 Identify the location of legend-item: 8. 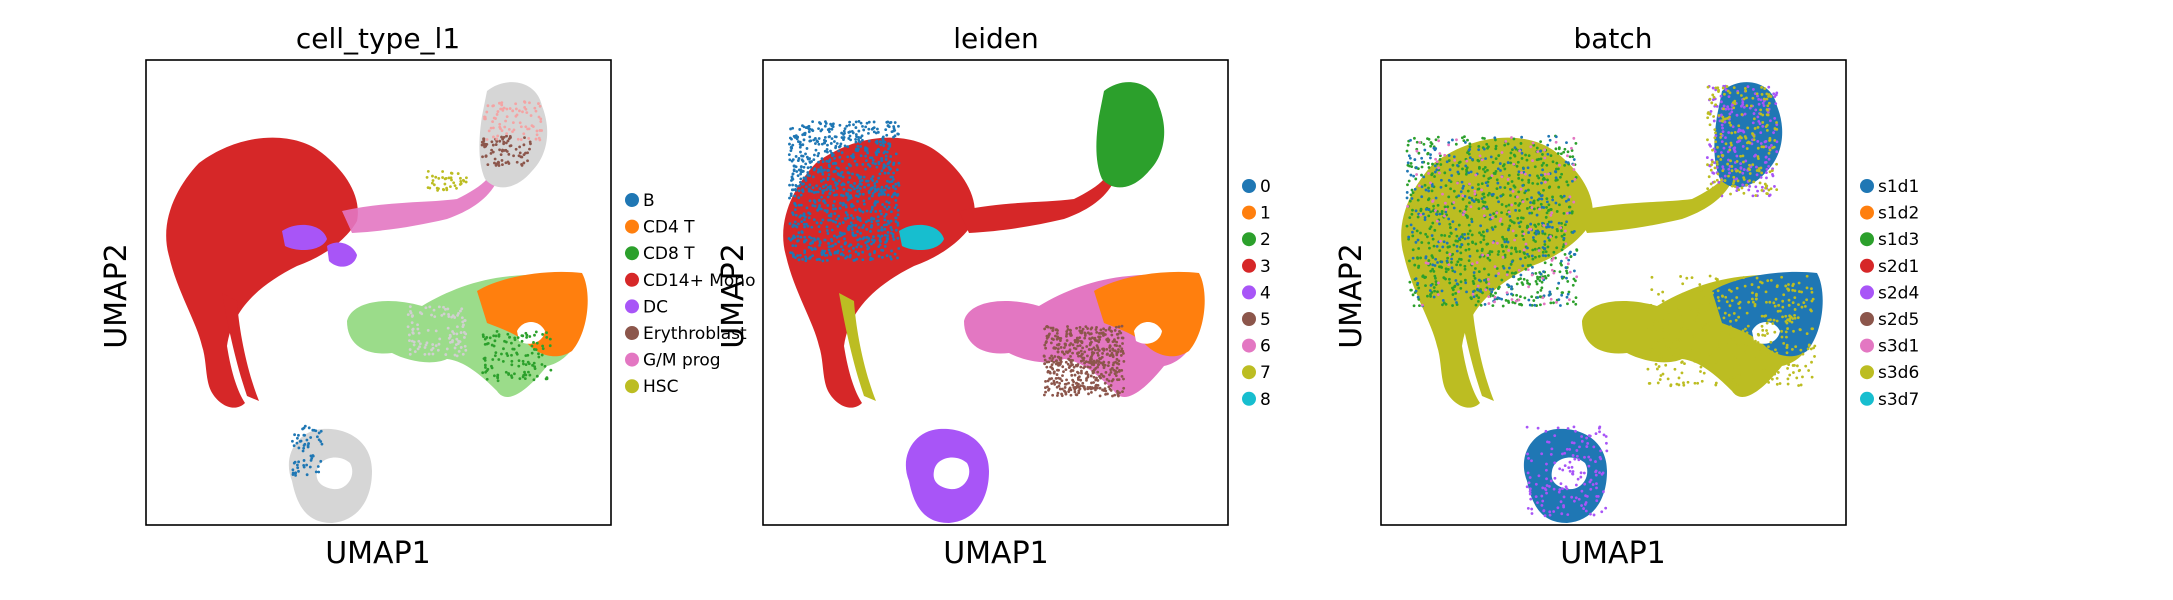
(1256, 400).